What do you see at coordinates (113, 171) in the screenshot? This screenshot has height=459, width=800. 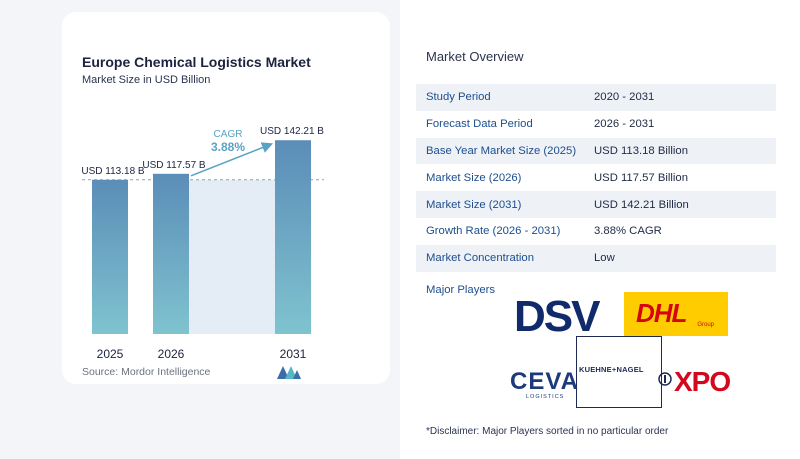 I see `data-label-2025: USD 113.18 B` at bounding box center [113, 171].